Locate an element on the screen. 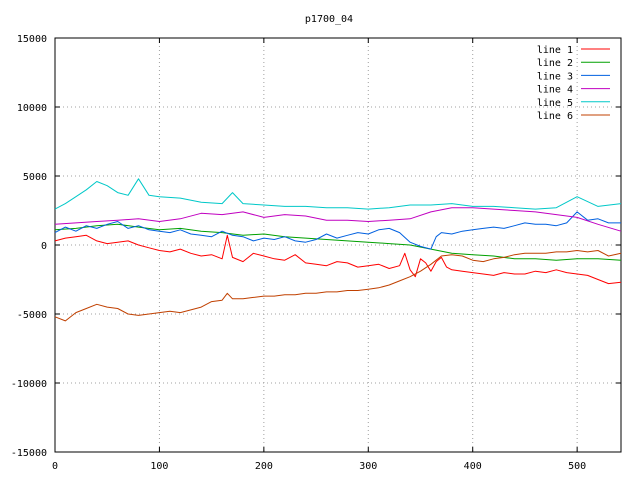  x-tick-label: 300 is located at coordinates (368, 466).